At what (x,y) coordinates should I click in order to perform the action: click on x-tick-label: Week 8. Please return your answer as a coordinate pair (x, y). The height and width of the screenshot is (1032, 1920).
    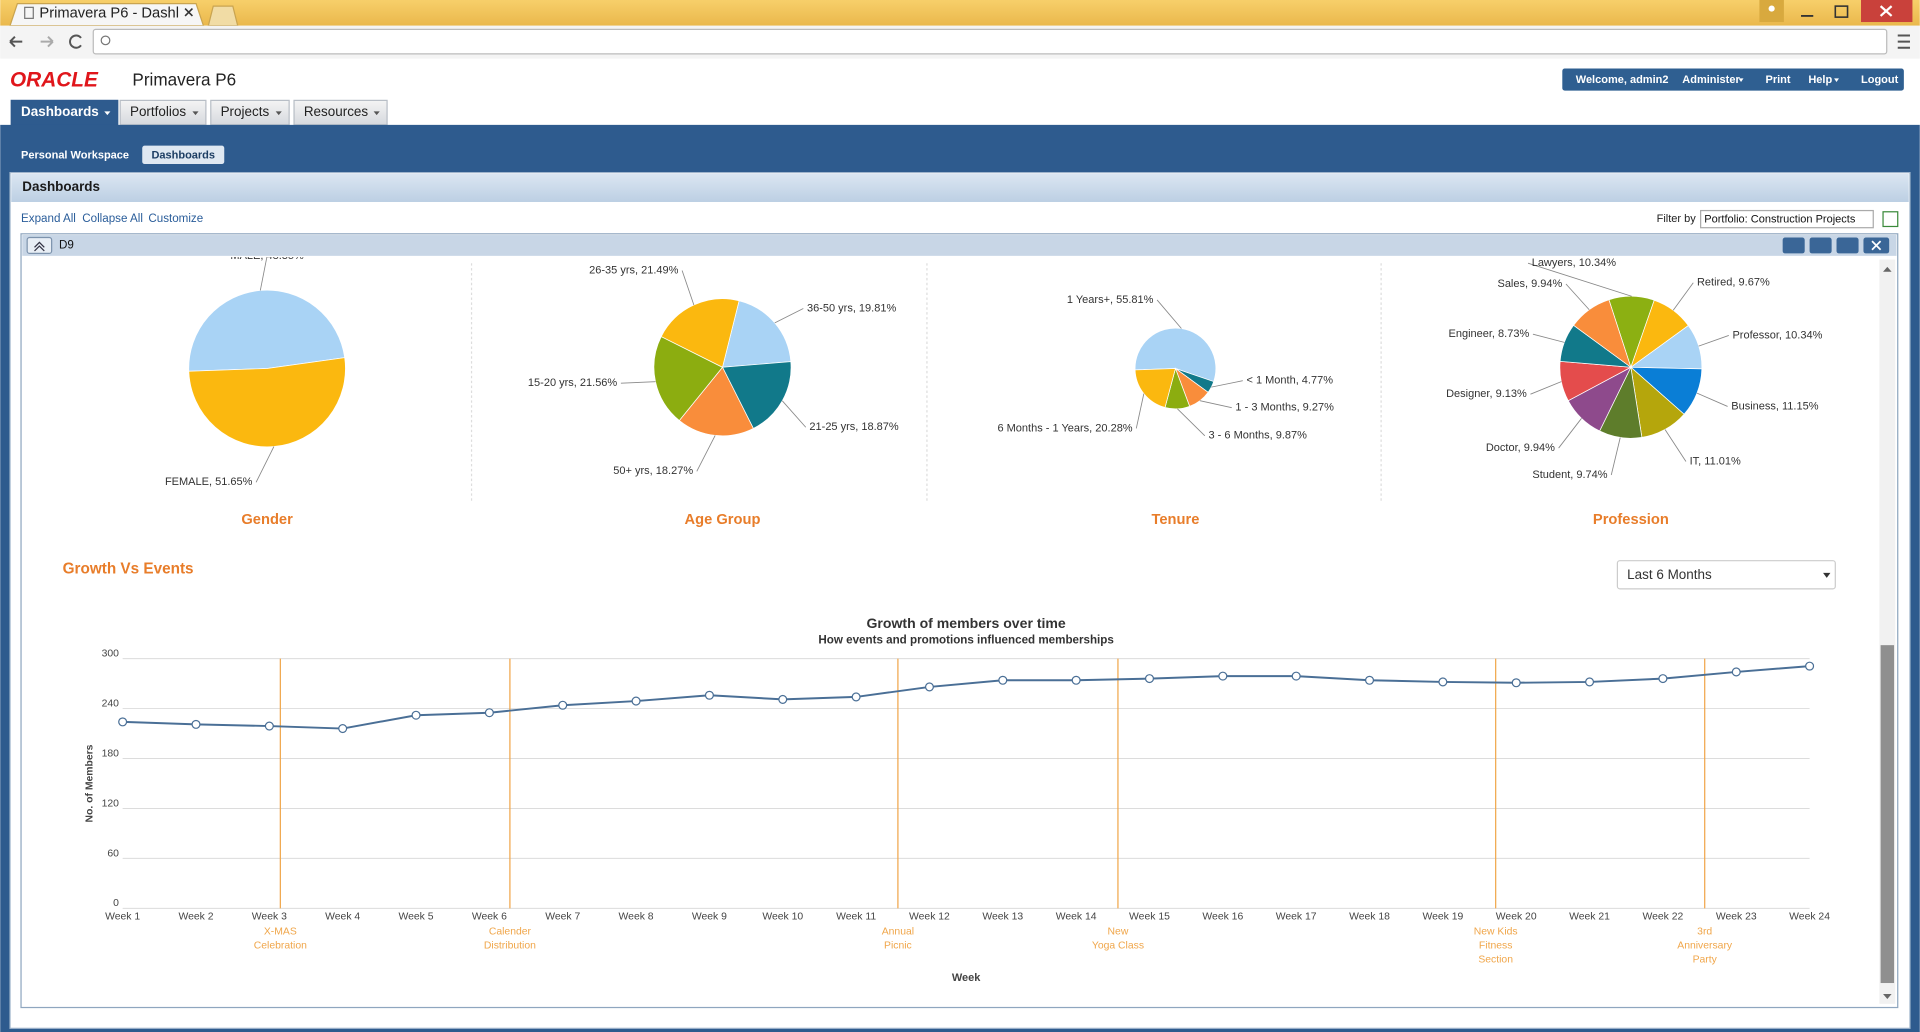
    Looking at the image, I should click on (636, 917).